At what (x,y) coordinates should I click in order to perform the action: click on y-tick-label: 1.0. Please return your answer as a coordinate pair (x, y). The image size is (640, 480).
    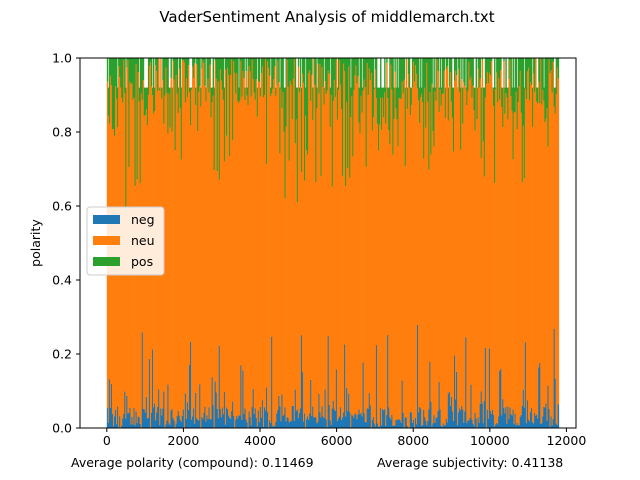
    Looking at the image, I should click on (62, 58).